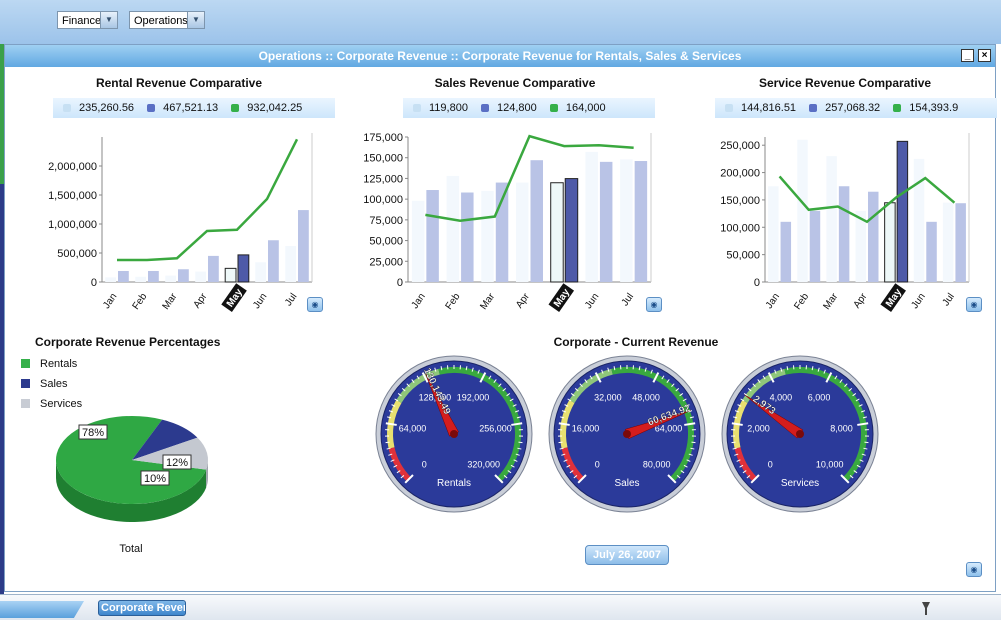 The image size is (1001, 620). What do you see at coordinates (274, 108) in the screenshot?
I see `legend-value: 932,042.25` at bounding box center [274, 108].